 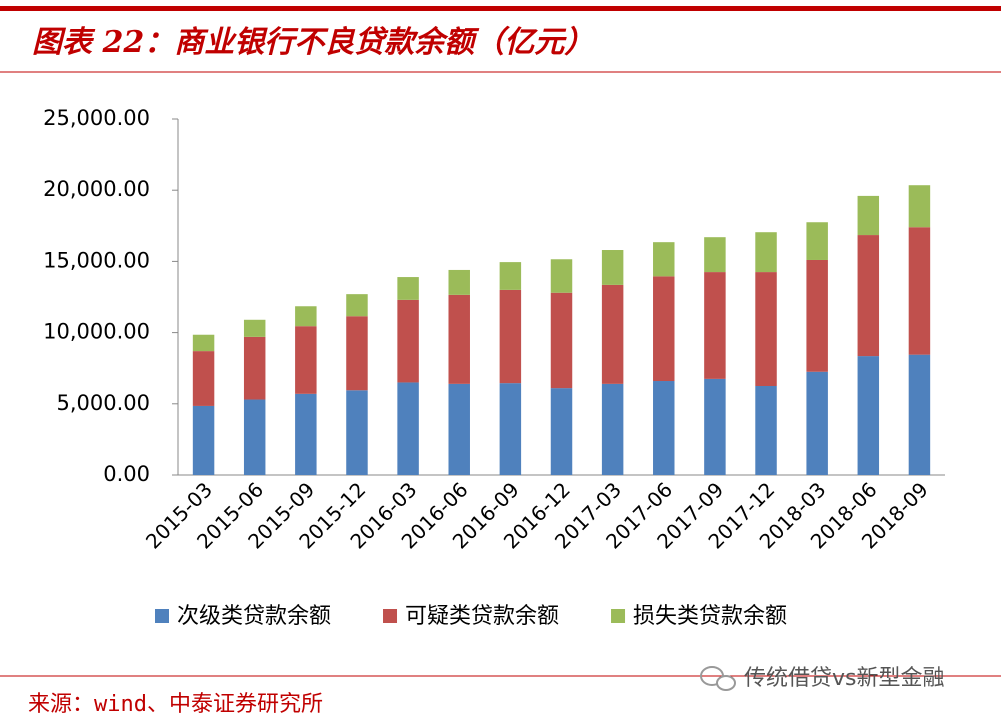 I want to click on y-tick-label: 10,000.00, so click(x=96, y=332).